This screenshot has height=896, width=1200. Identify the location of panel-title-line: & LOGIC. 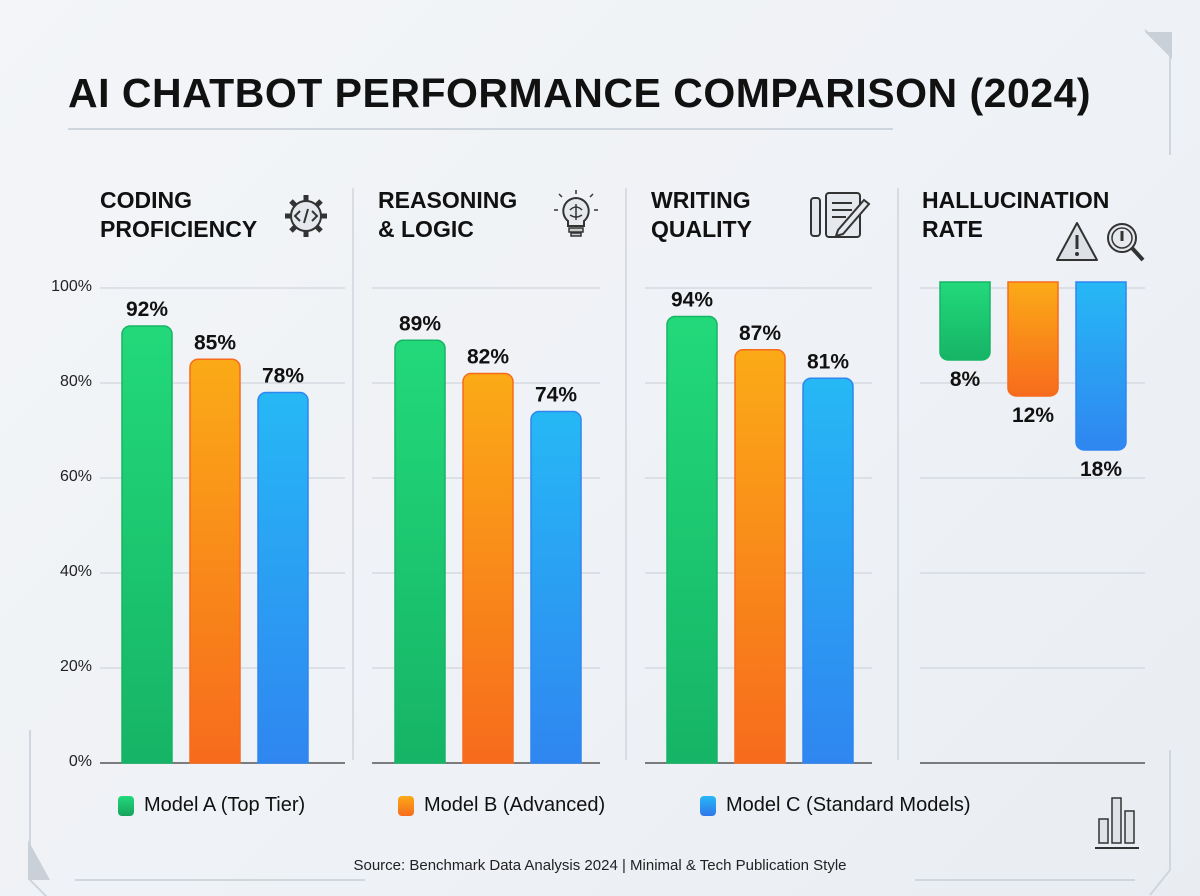
(426, 229).